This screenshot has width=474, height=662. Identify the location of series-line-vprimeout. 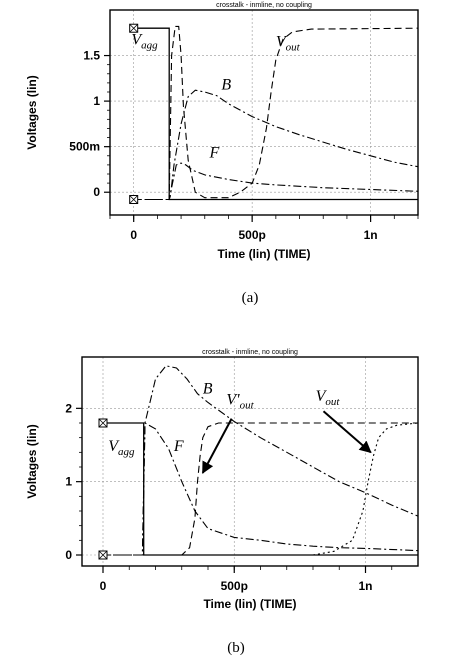
(260, 489).